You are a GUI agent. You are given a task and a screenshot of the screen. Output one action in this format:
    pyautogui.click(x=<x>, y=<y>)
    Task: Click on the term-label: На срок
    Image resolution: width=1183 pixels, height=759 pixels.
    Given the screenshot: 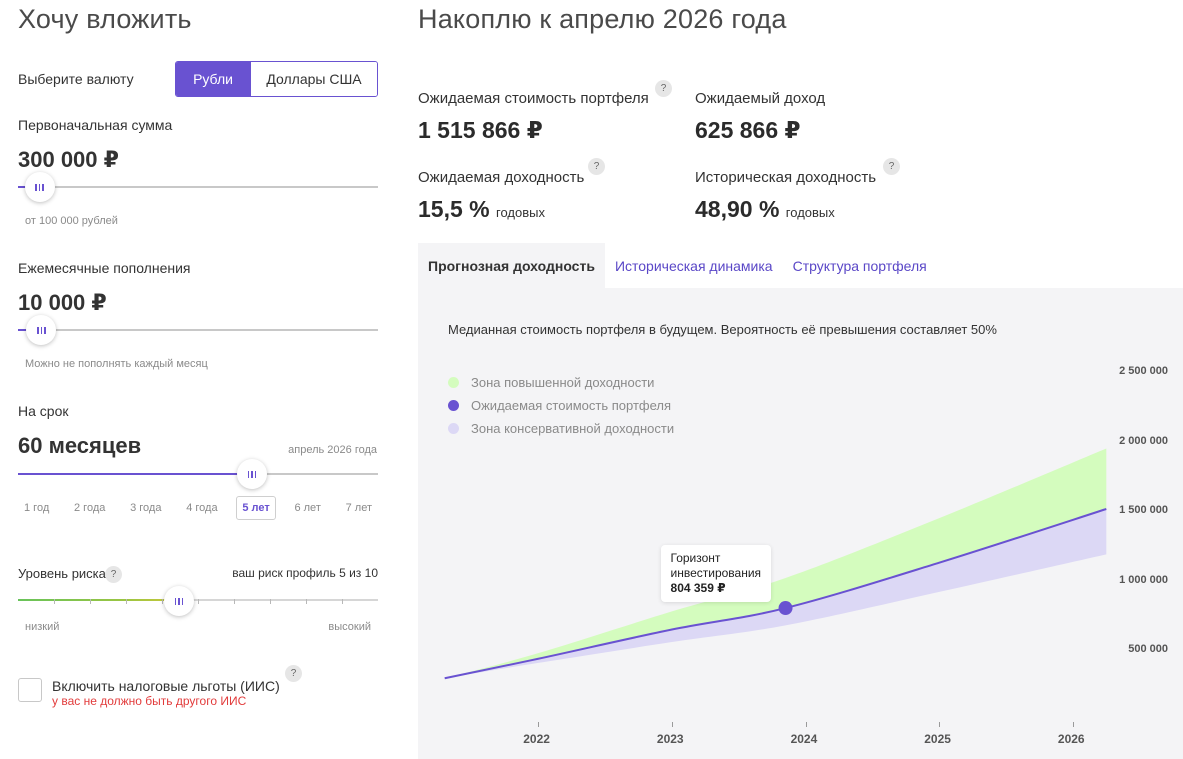 What is the action you would take?
    pyautogui.click(x=43, y=411)
    